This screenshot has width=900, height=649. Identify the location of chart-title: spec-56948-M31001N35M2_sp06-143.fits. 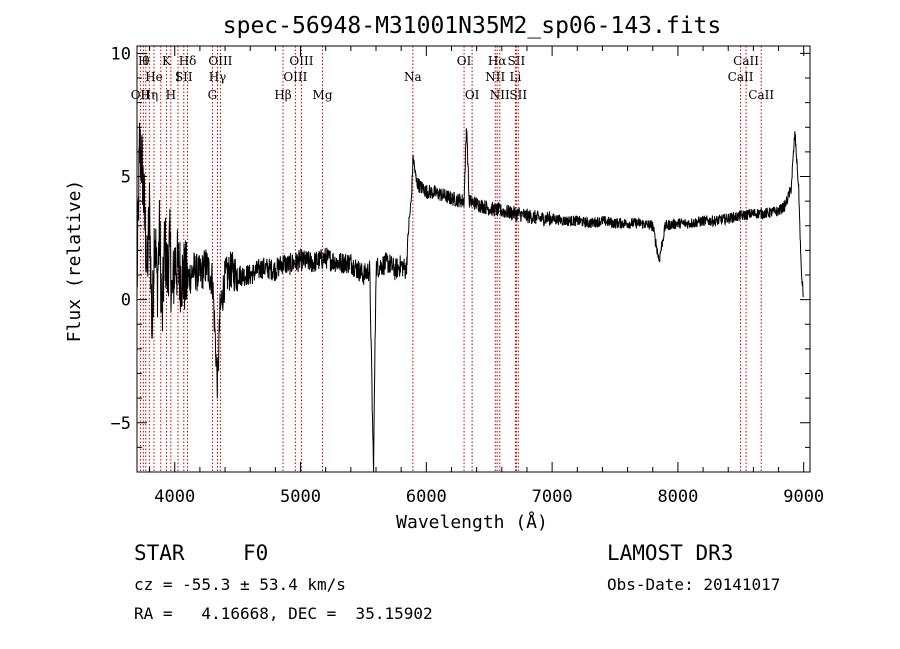
(472, 26).